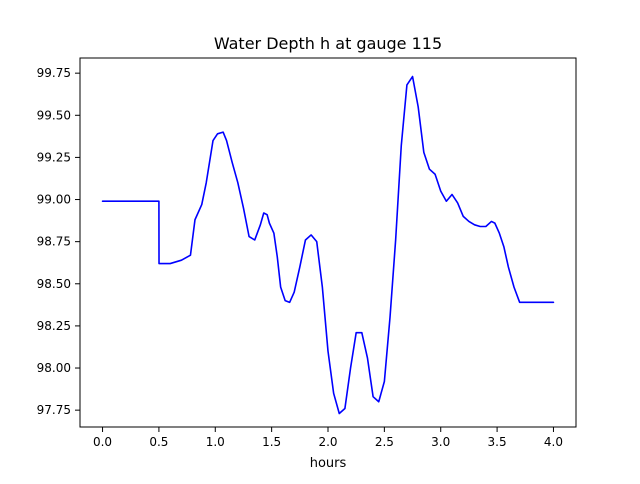 This screenshot has height=484, width=640. Describe the element at coordinates (54, 284) in the screenshot. I see `y-tick-label: 98.50` at that location.